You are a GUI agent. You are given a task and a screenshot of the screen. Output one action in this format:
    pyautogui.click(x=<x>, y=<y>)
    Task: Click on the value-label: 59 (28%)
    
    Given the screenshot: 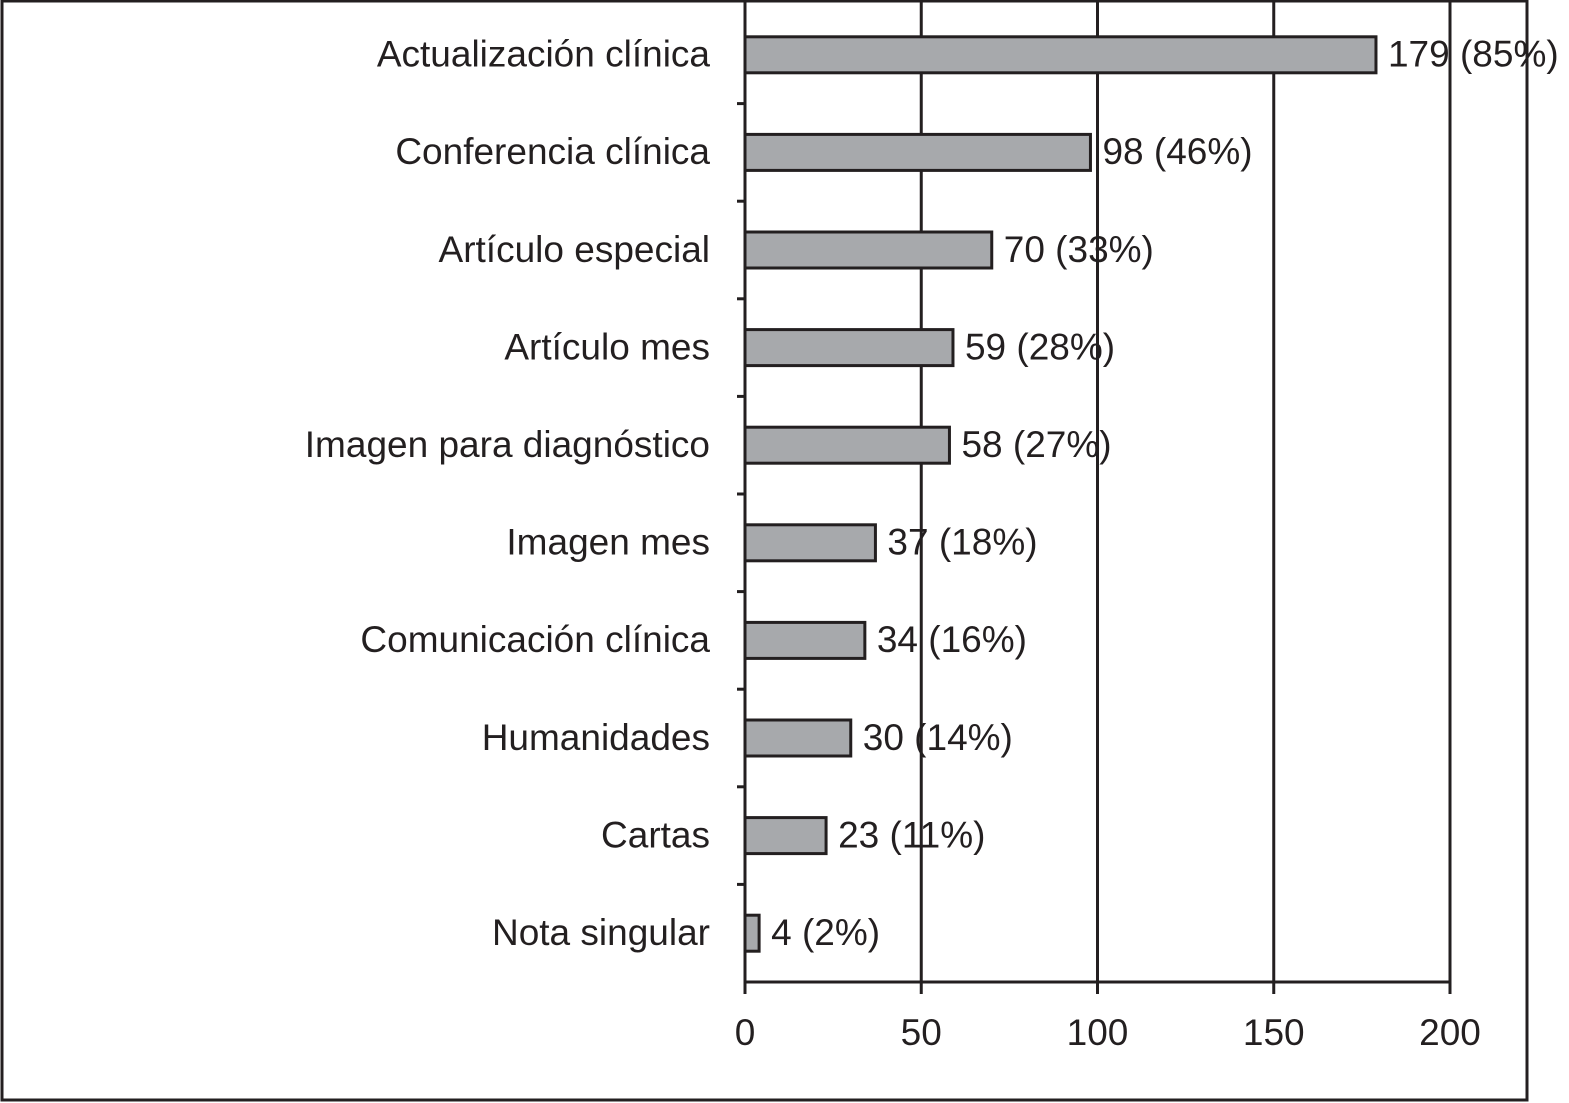 What is the action you would take?
    pyautogui.click(x=1040, y=346)
    